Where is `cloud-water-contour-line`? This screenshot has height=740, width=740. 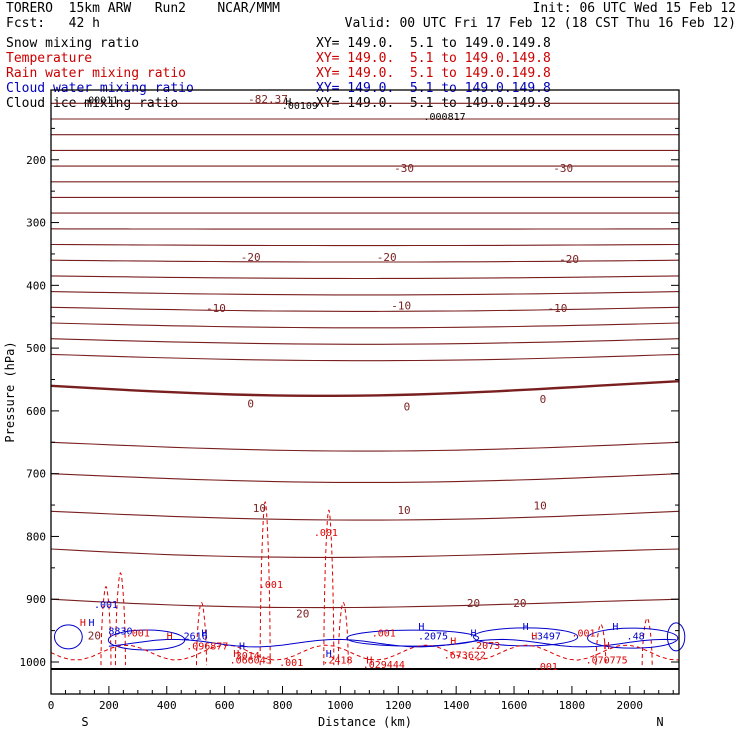 cloud-water-contour-line is located at coordinates (392, 643).